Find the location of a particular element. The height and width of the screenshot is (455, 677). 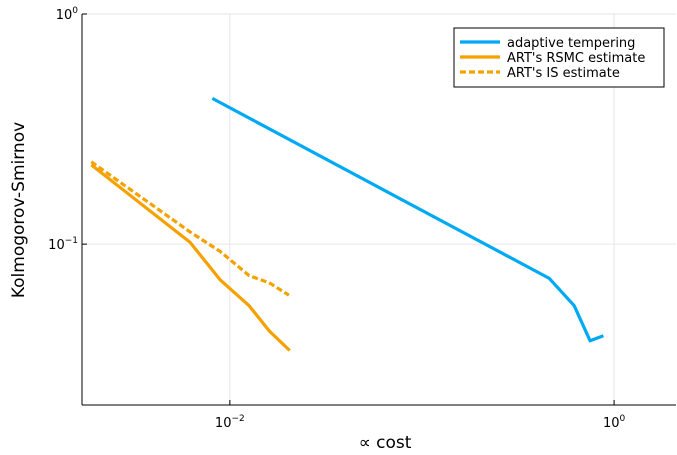

legend-label-0: adaptive tempering is located at coordinates (571, 43).